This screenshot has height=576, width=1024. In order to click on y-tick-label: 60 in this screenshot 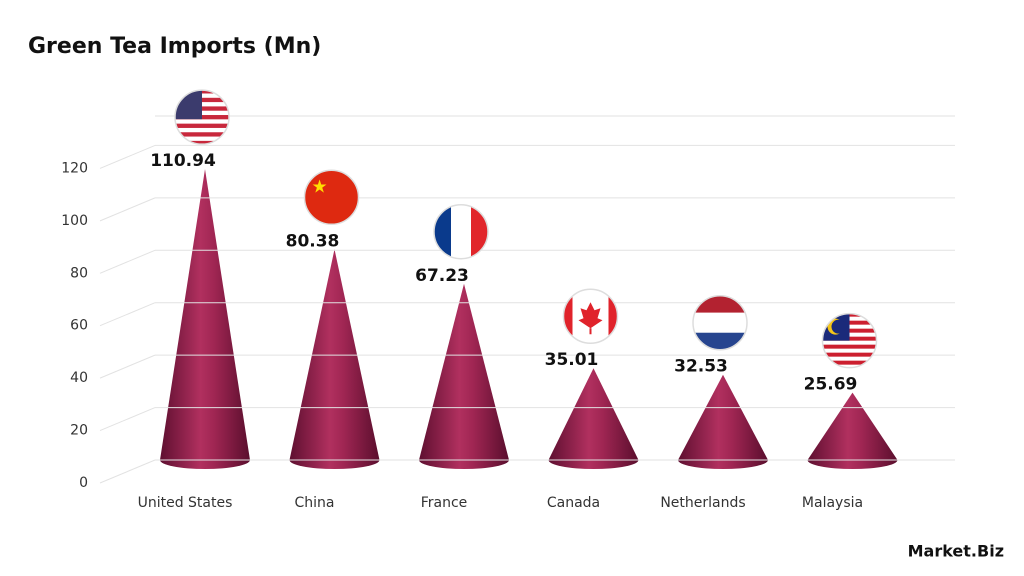, I will do `click(79, 326)`.